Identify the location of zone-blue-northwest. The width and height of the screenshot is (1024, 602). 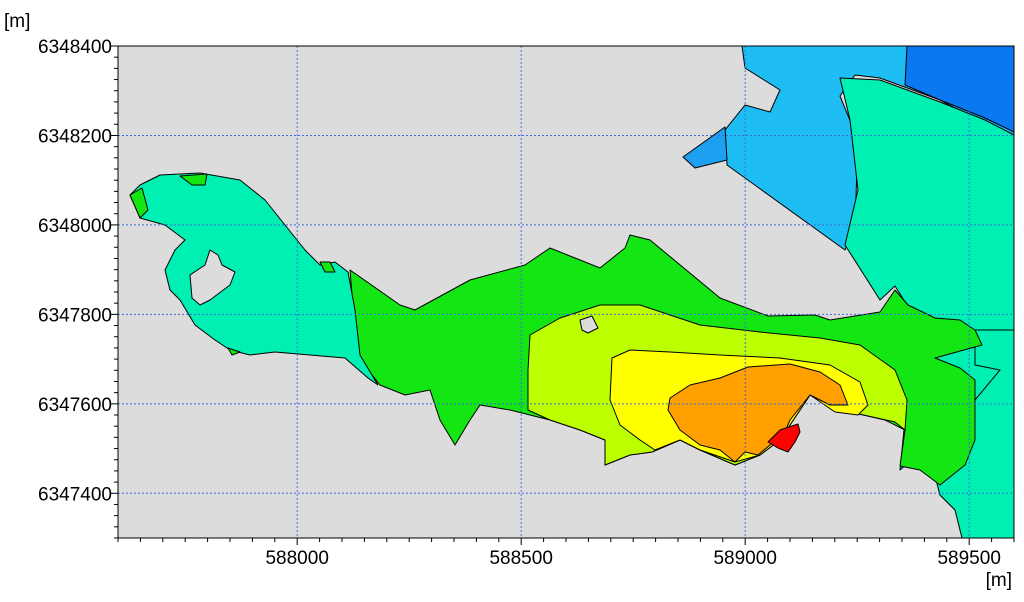
(705, 147).